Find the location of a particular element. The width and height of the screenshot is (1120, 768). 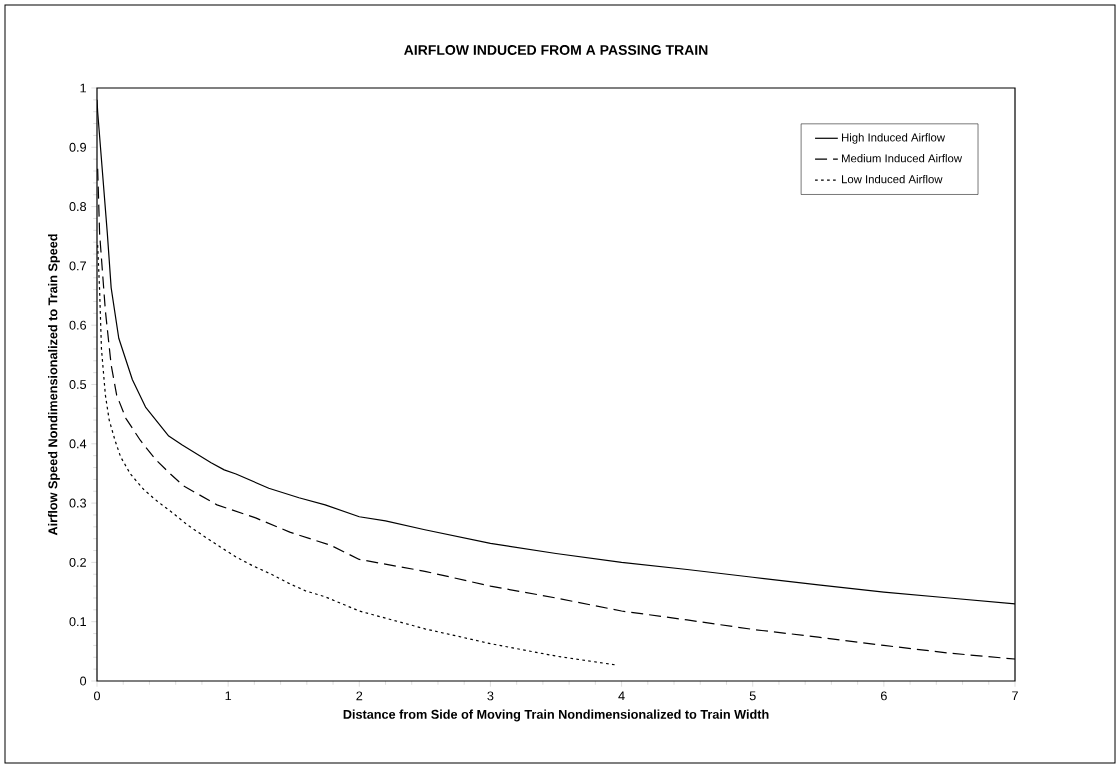

x-axis-title: Distance from Side of Moving Train Nondimensionalized to Train Width is located at coordinates (556, 715).